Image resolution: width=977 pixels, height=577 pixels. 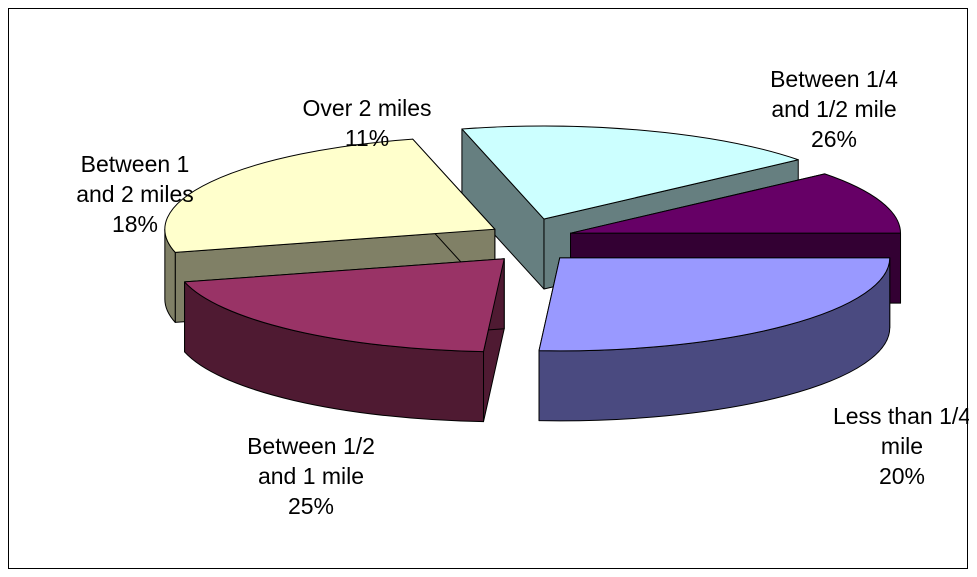 I want to click on slice-percent: 26%, so click(x=834, y=139).